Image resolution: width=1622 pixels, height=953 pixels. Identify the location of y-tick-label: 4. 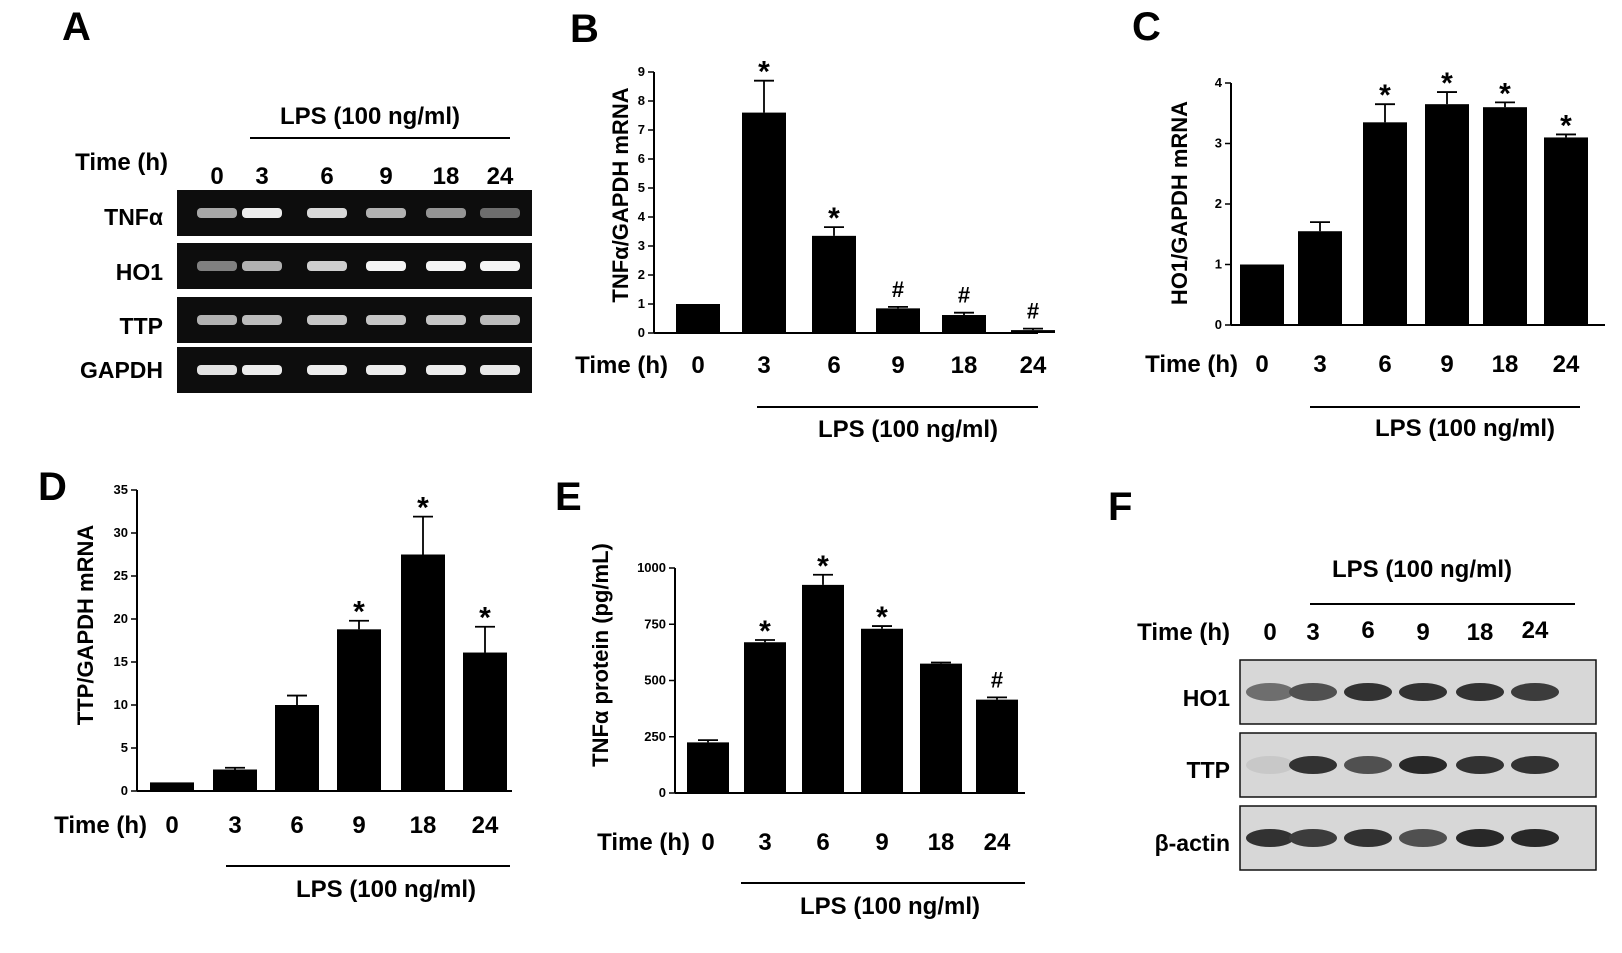
(1219, 82).